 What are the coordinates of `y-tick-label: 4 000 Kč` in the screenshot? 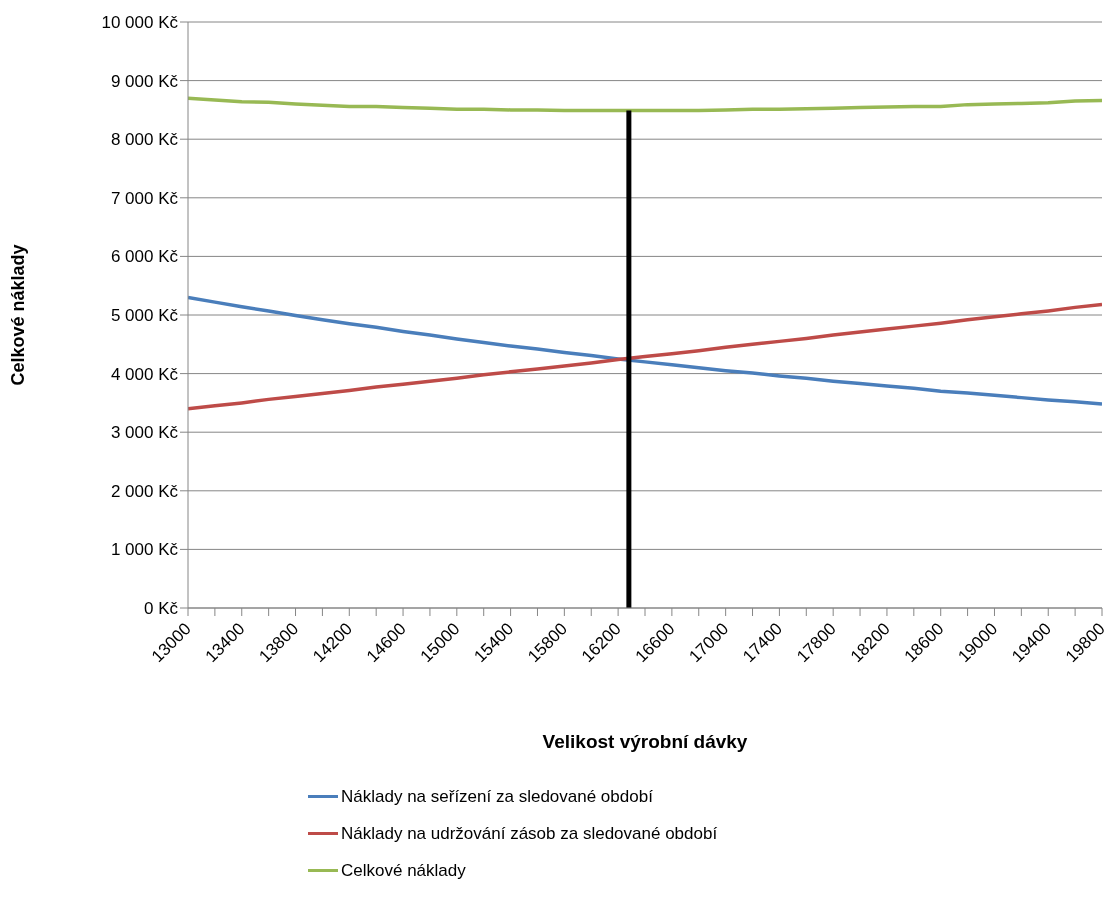 It's located at (144, 374).